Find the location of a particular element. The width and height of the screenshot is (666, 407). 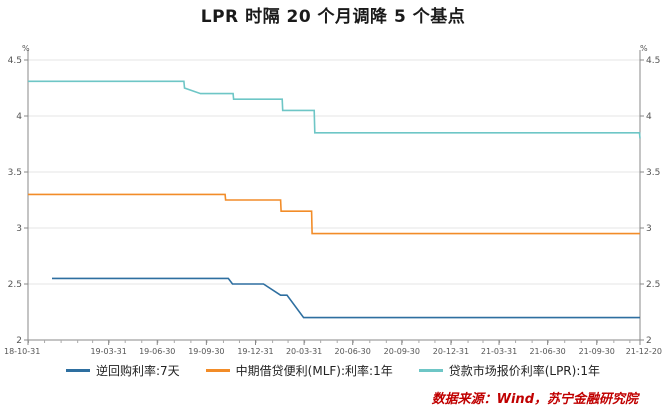

legend-item: 逆回购利率:7天 is located at coordinates (122, 370).